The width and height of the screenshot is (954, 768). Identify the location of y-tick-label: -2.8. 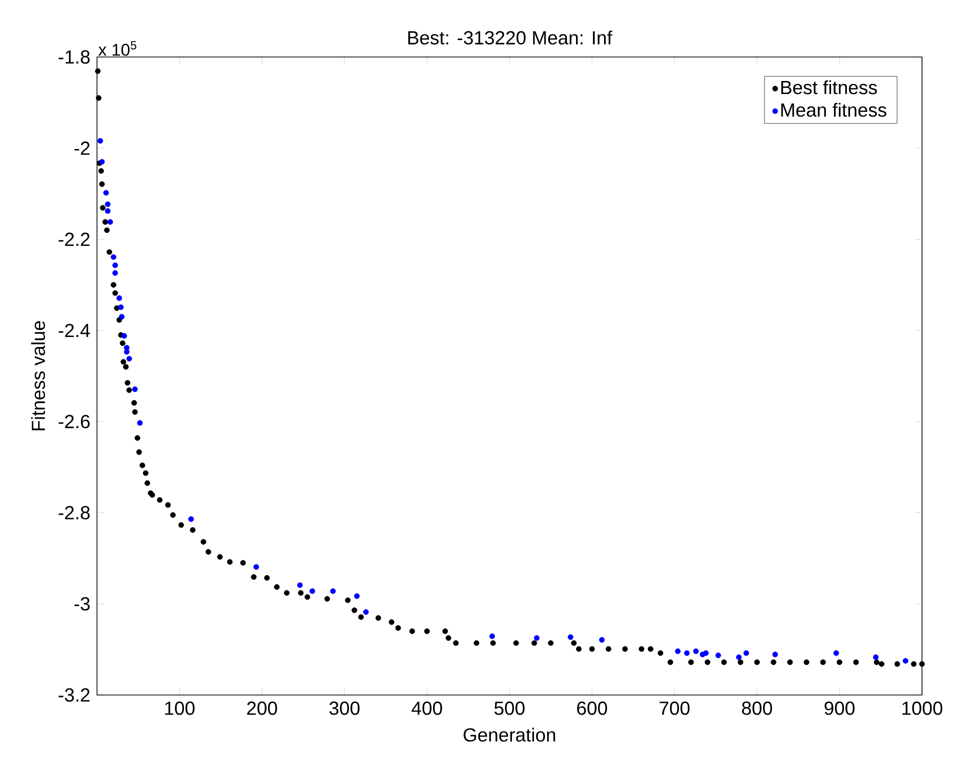
(74, 513).